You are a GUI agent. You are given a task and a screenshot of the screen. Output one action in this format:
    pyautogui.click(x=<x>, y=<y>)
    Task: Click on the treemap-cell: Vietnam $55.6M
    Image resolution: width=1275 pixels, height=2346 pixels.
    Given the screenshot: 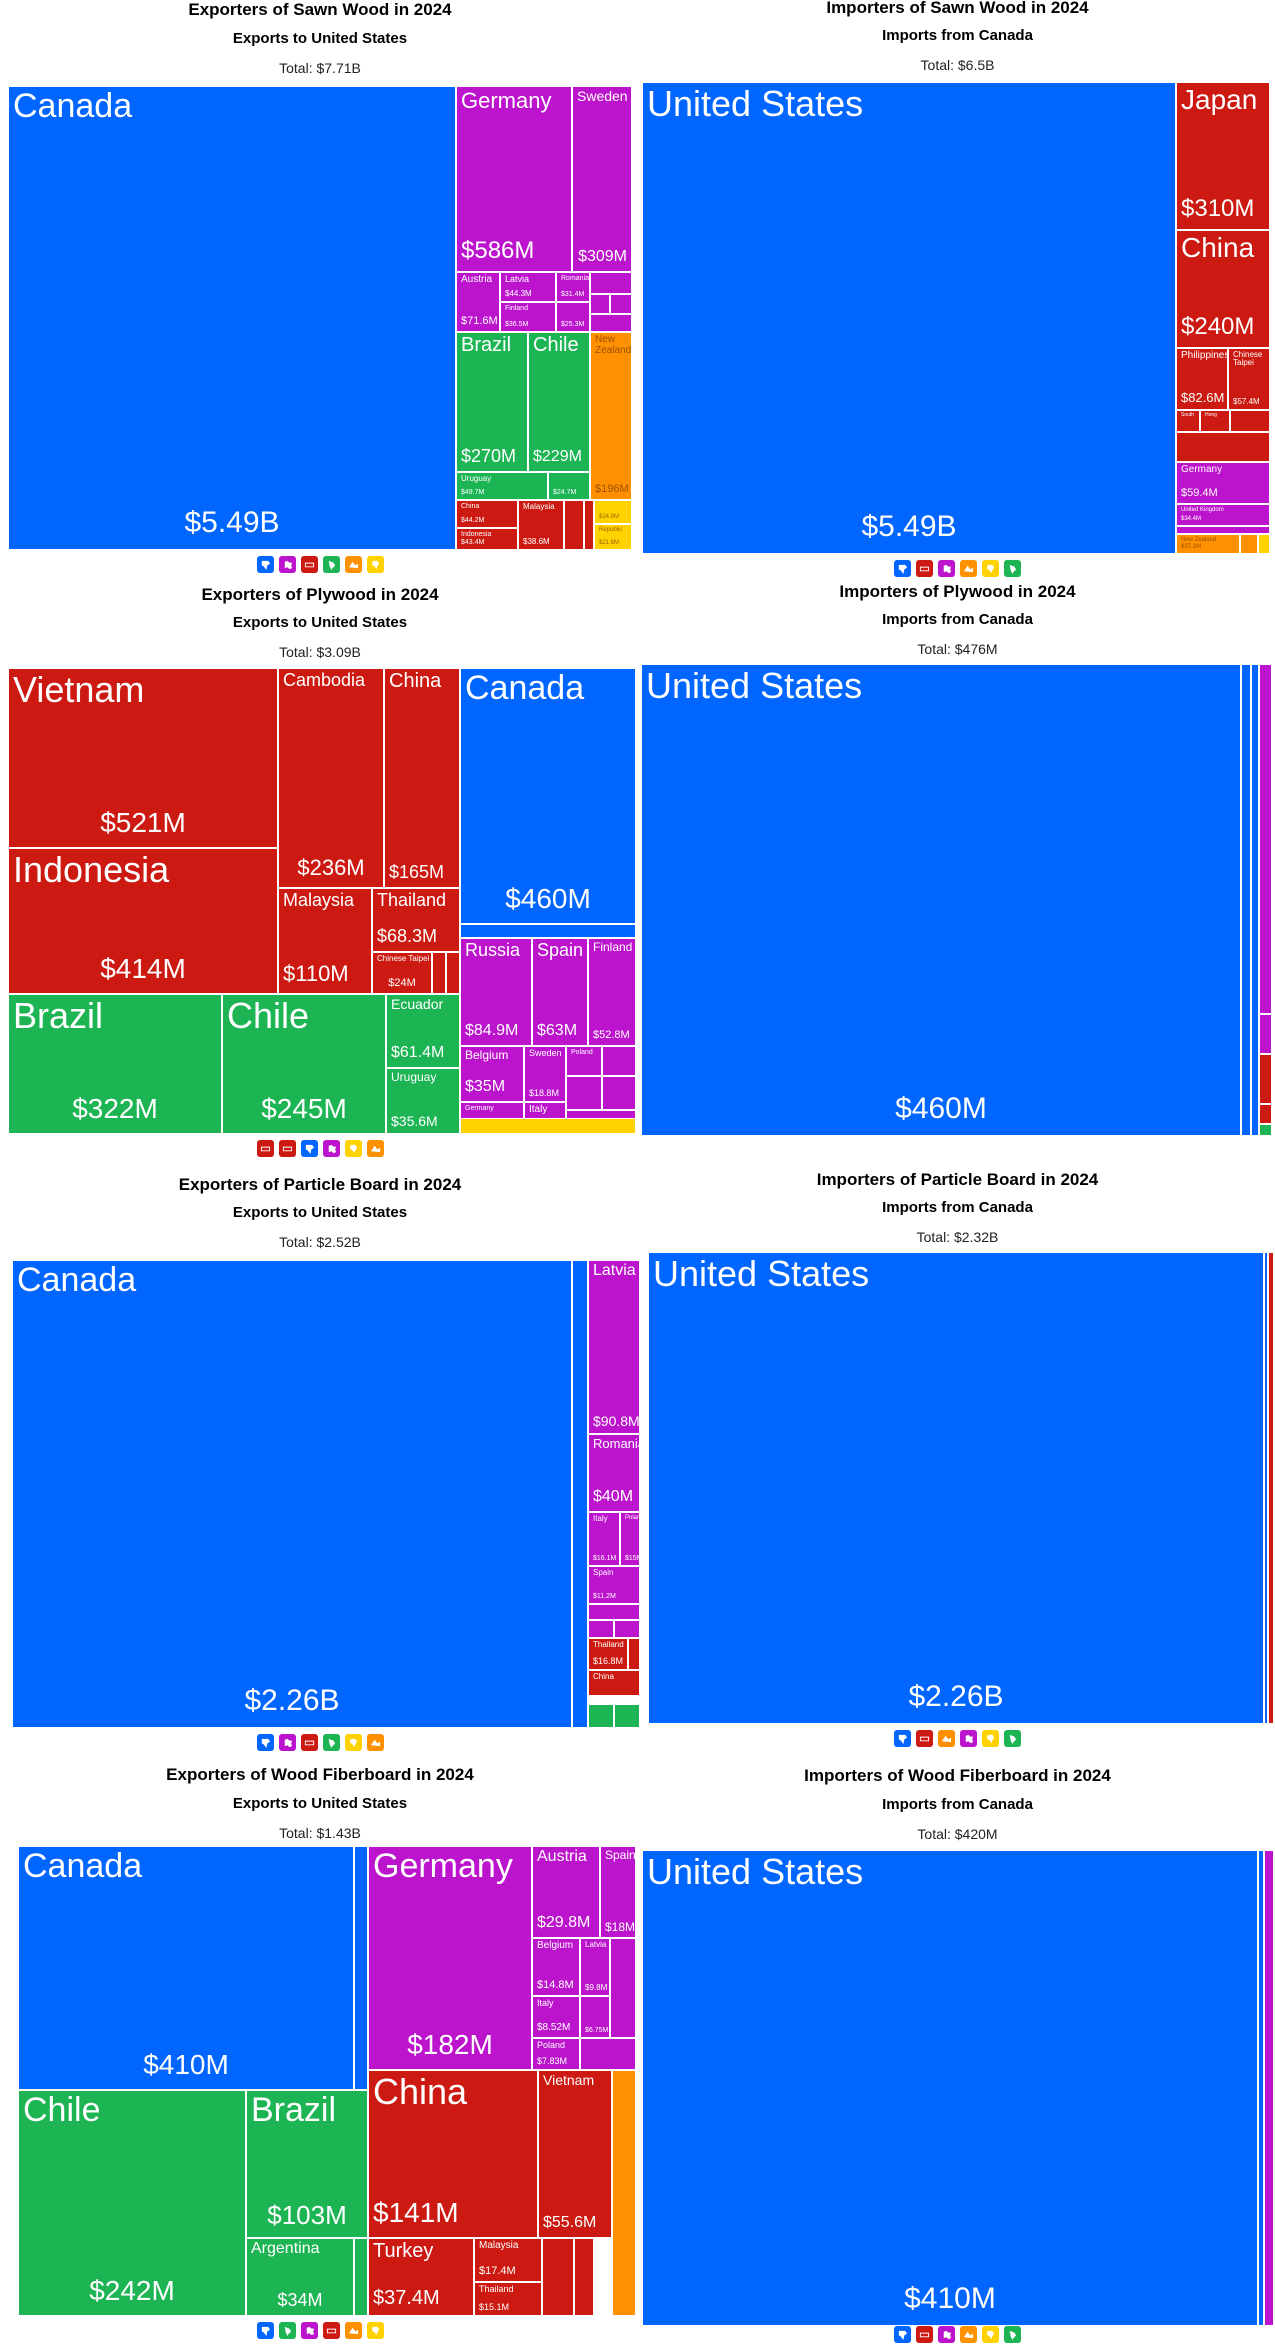 What is the action you would take?
    pyautogui.click(x=575, y=2154)
    